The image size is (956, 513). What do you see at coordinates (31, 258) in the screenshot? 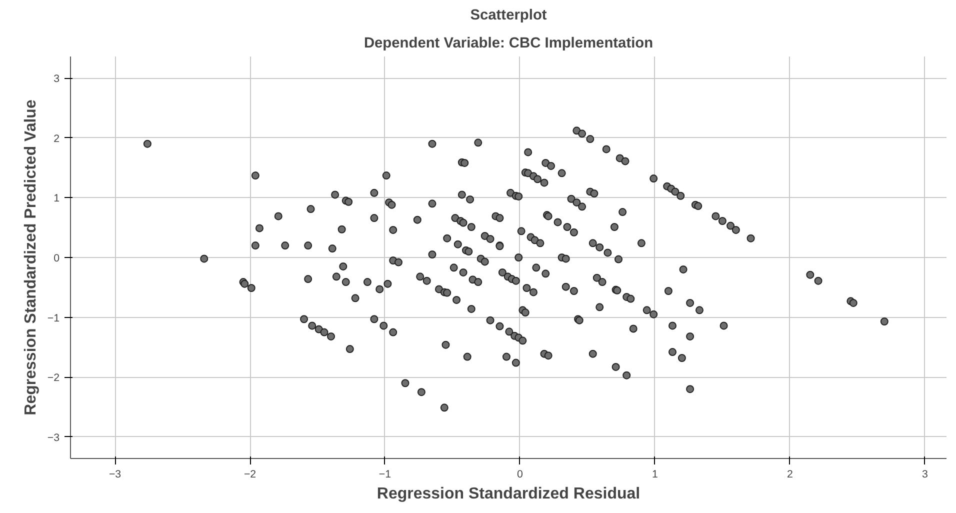
I see `y-axis-title: Regression Standardized Predicted Value` at bounding box center [31, 258].